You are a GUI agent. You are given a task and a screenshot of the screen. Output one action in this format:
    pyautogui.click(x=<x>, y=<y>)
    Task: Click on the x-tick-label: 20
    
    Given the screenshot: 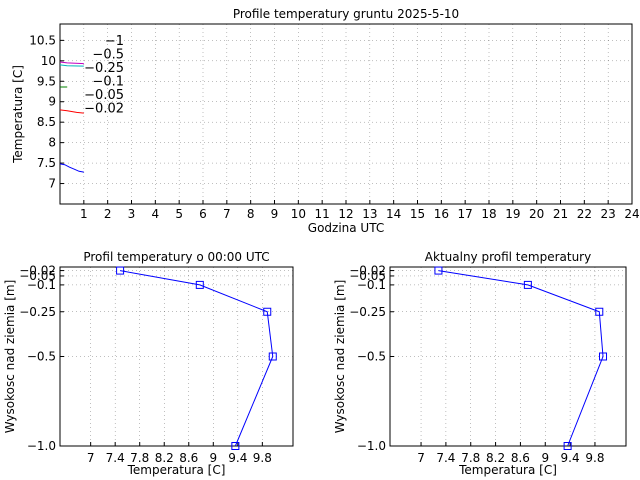 What is the action you would take?
    pyautogui.click(x=536, y=214)
    